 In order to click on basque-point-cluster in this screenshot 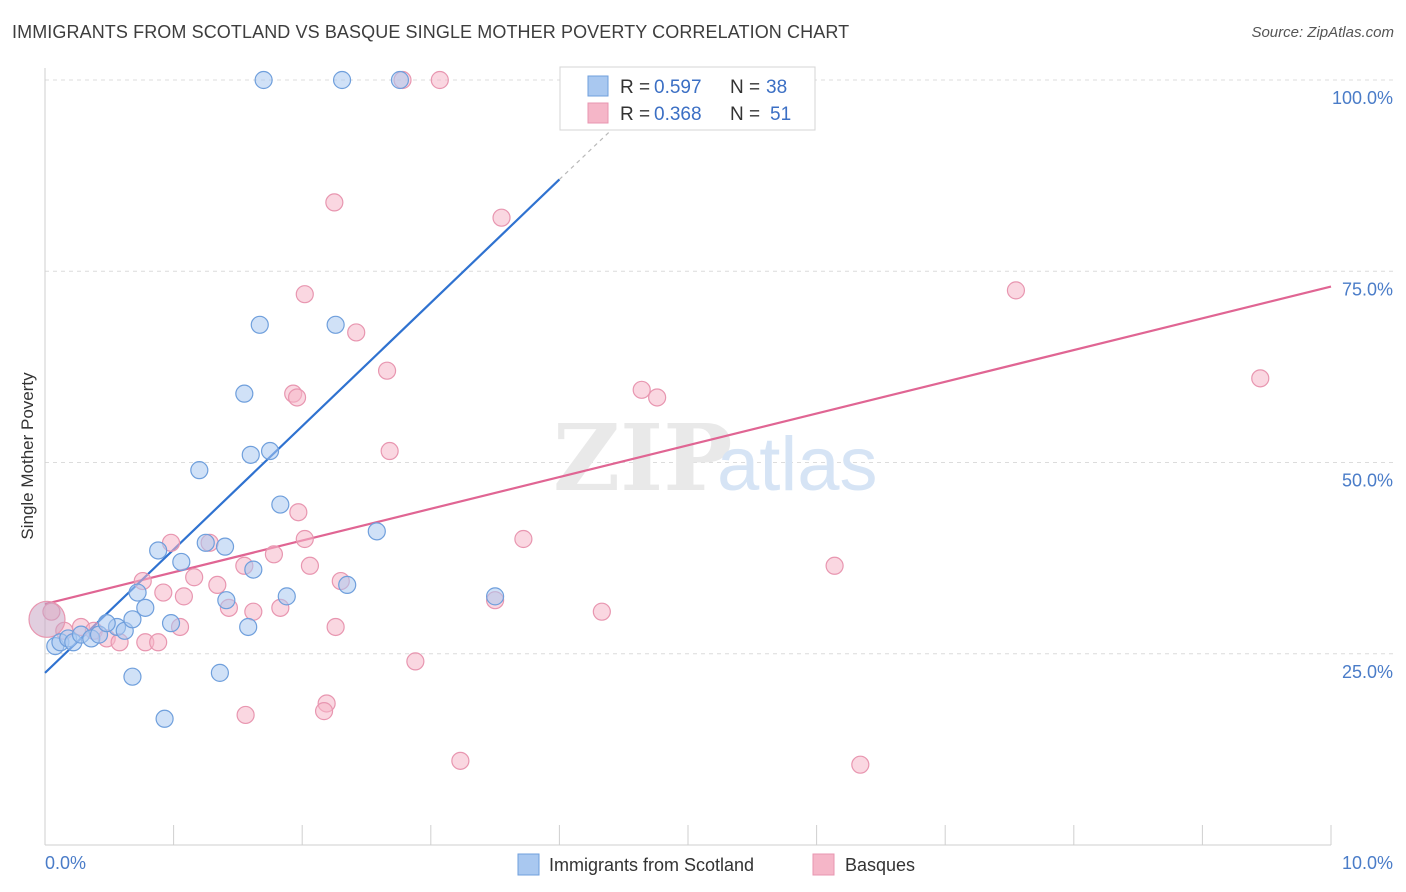, I will do `click(47, 619)`.